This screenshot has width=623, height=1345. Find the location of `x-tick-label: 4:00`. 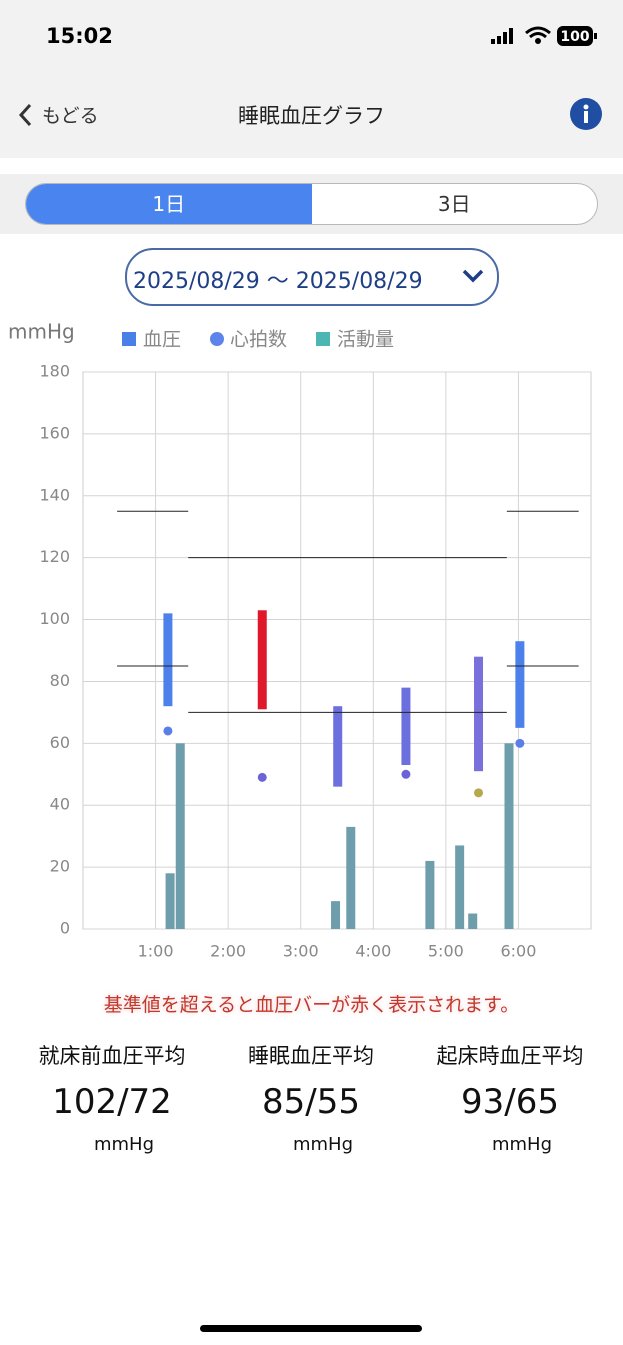

x-tick-label: 4:00 is located at coordinates (373, 951).